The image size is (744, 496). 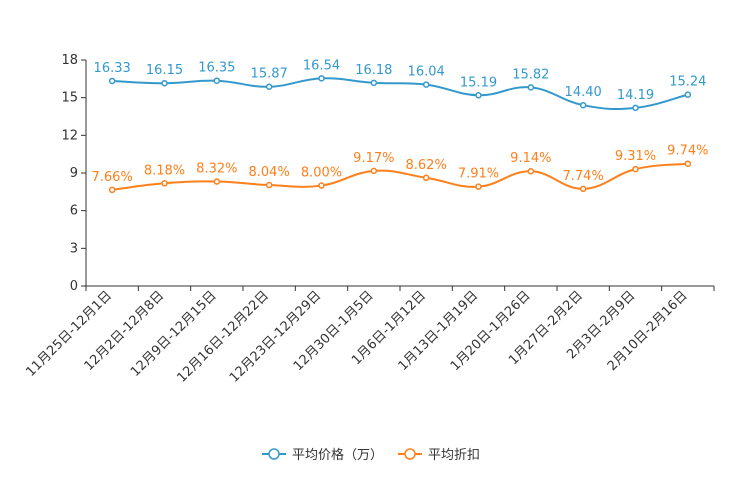 What do you see at coordinates (216, 169) in the screenshot?
I see `data-label: 8.32%` at bounding box center [216, 169].